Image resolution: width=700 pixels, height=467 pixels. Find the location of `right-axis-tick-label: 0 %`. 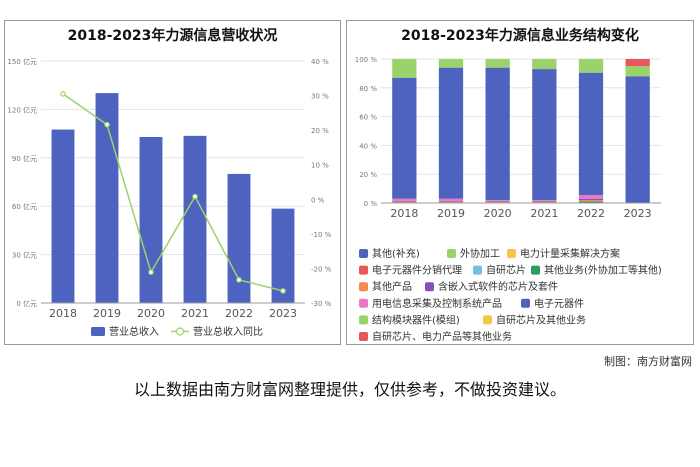

right-axis-tick-label: 0 % is located at coordinates (318, 200).